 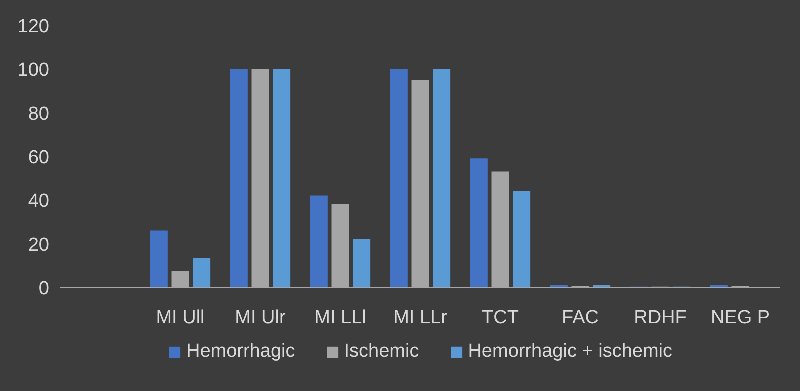 What do you see at coordinates (39, 114) in the screenshot?
I see `y-tick-label: 80` at bounding box center [39, 114].